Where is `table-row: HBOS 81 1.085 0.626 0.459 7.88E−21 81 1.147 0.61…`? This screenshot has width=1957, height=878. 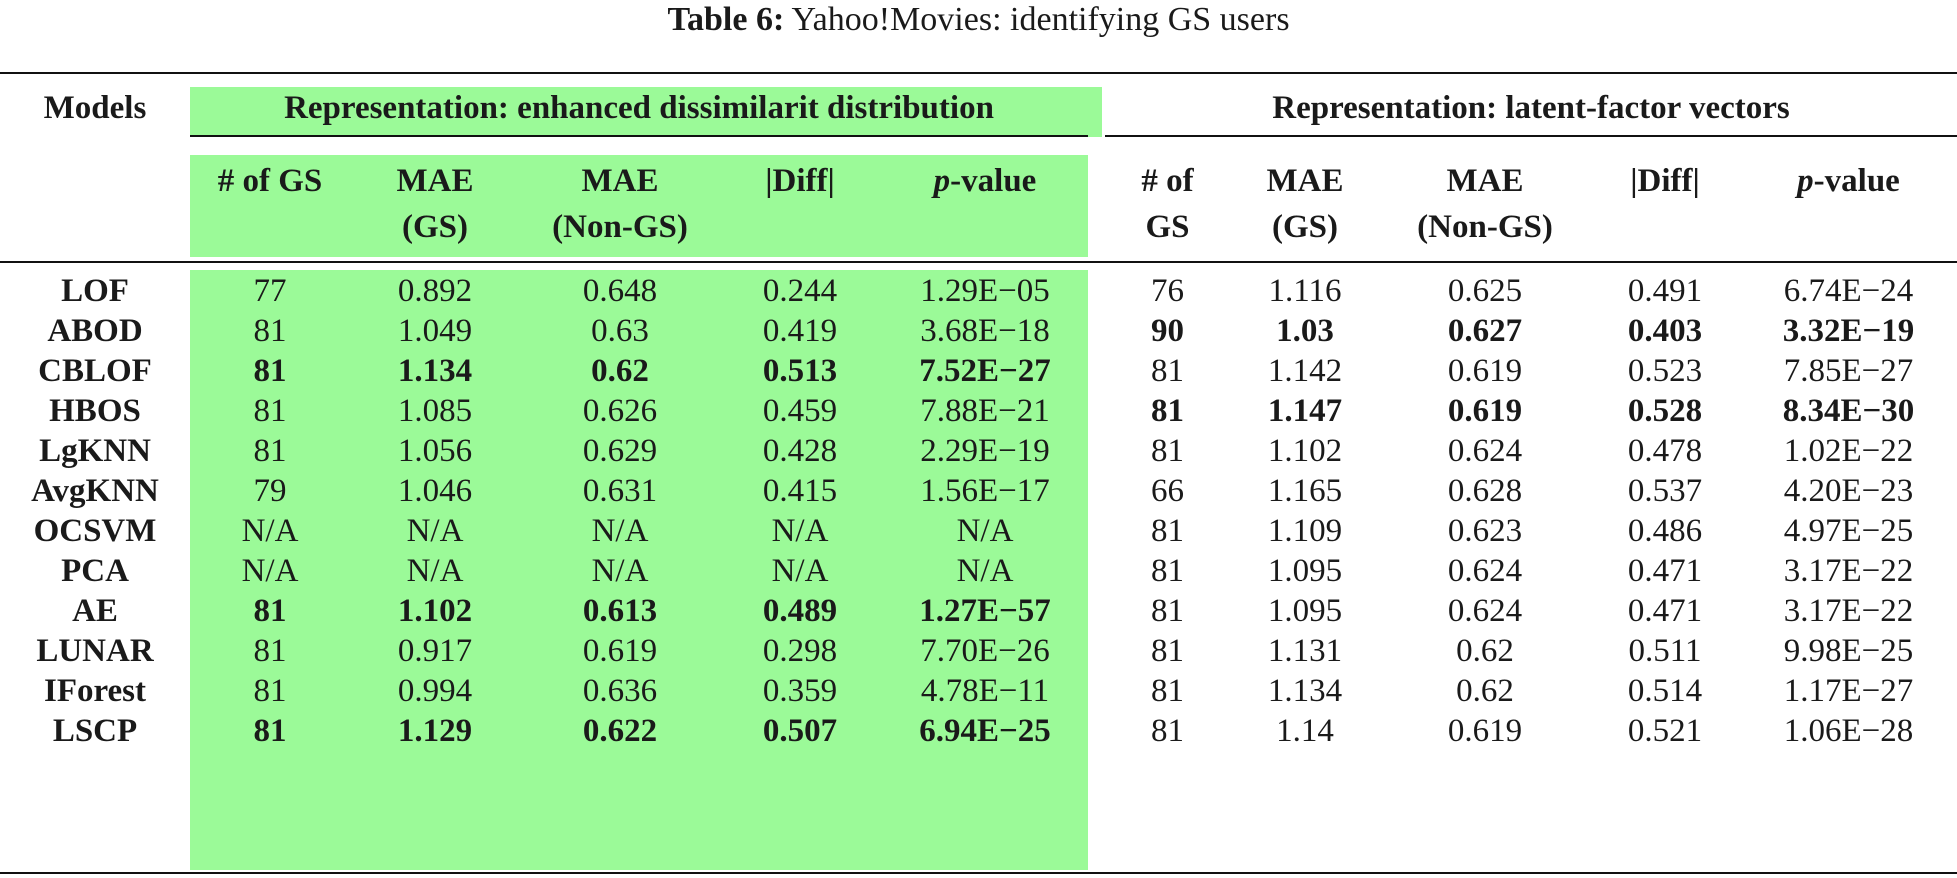
table-row: HBOS 81 1.085 0.626 0.459 7.88E−21 81 1.147 0.61… is located at coordinates (978, 411).